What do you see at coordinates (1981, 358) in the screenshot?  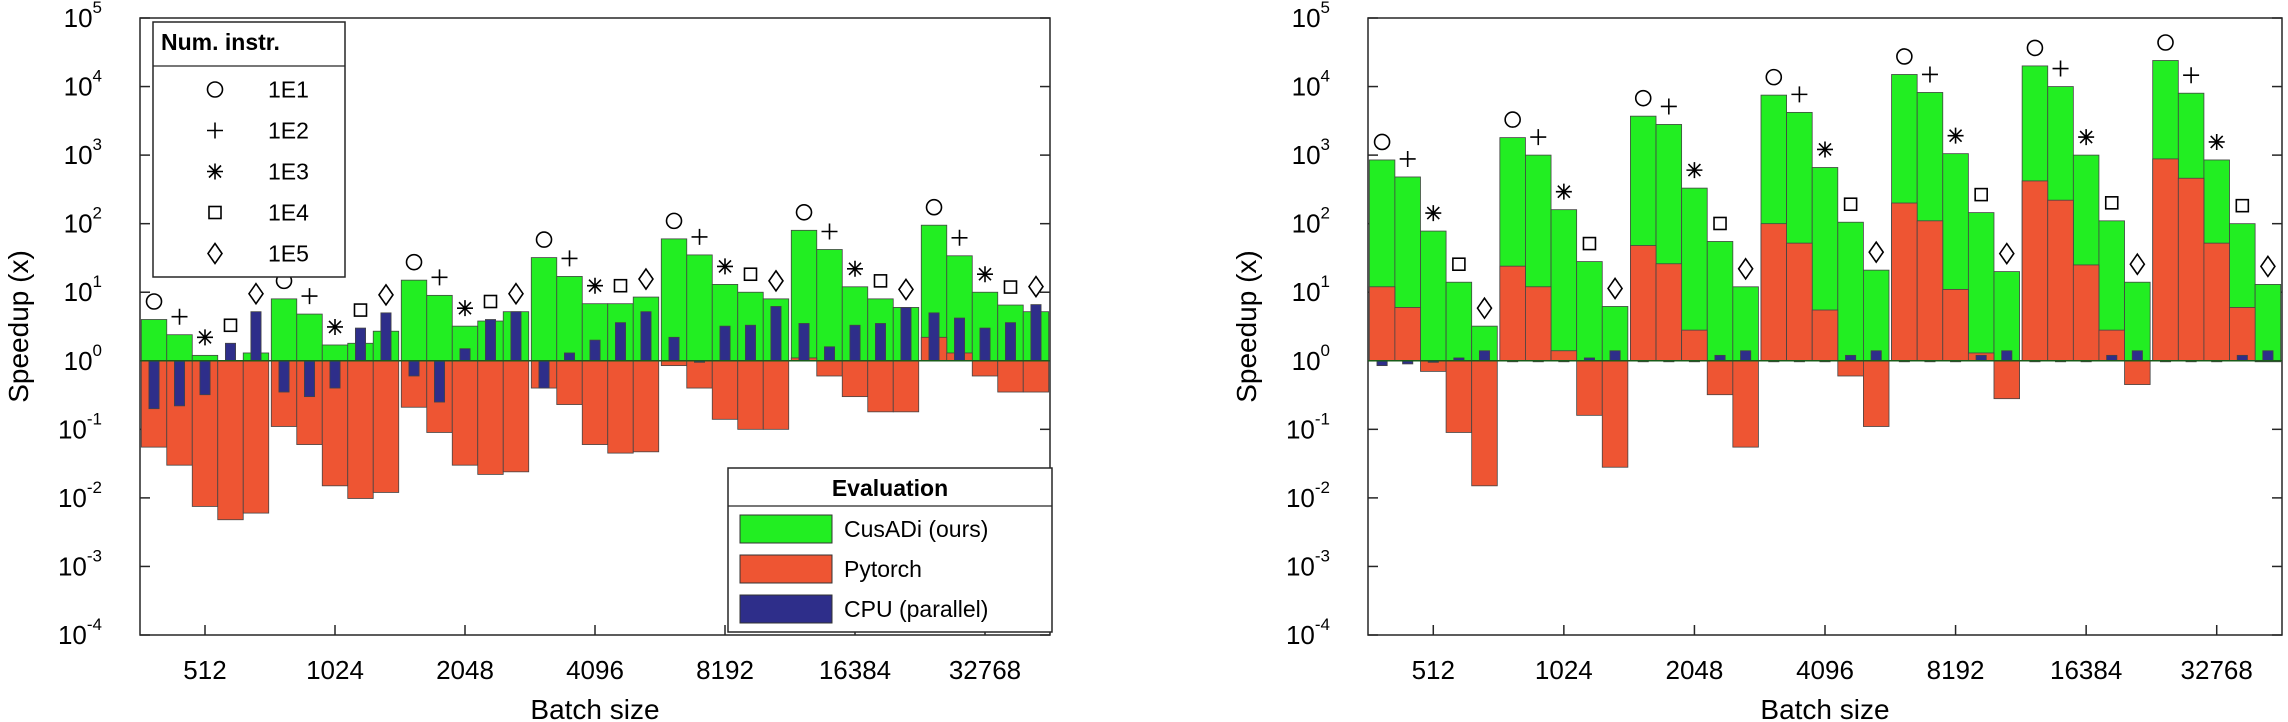 I see `bar-cpu-parallel--8192-4` at bounding box center [1981, 358].